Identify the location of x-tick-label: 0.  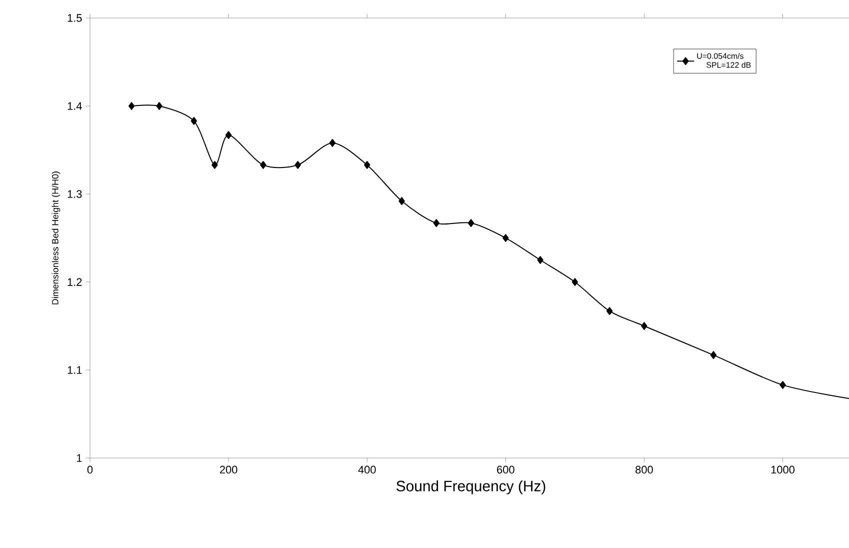
(90, 470).